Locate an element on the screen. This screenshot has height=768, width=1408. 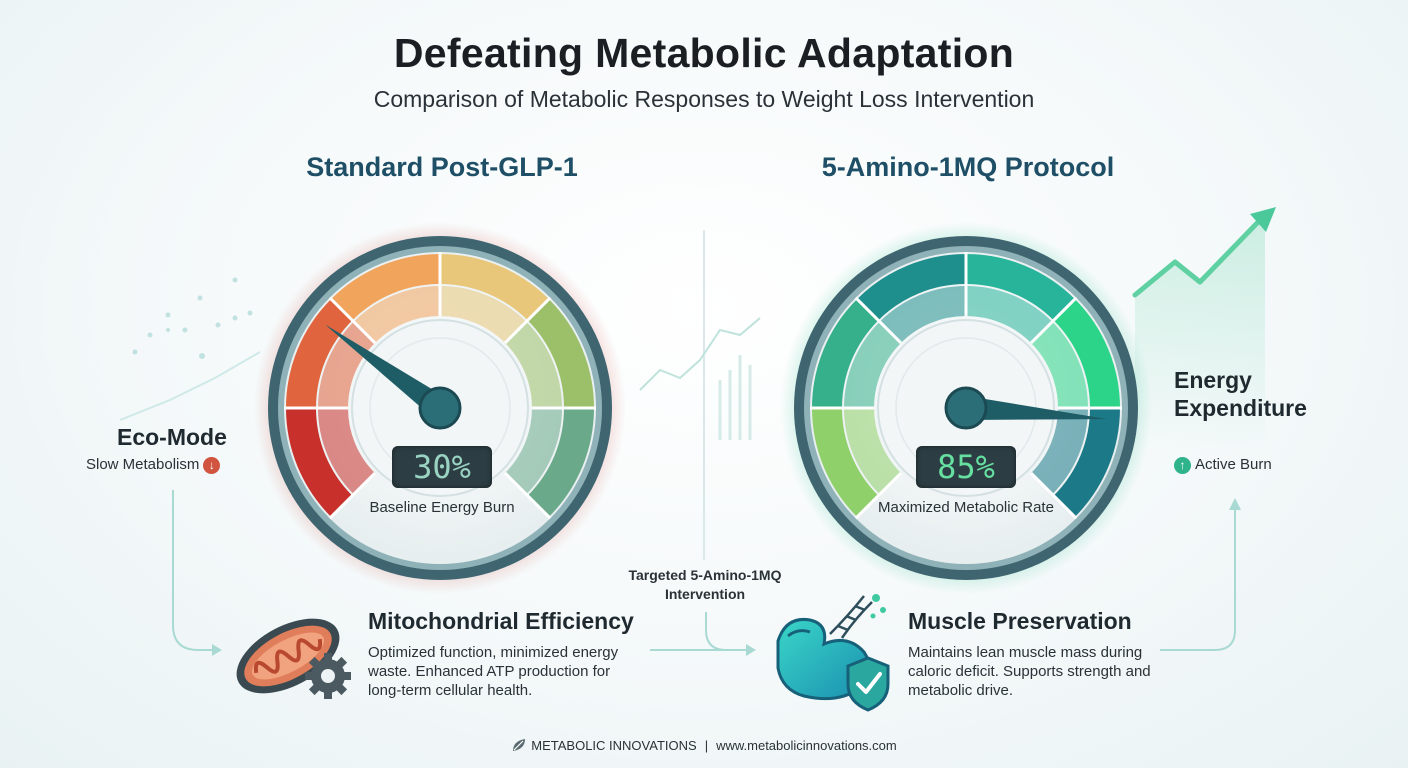
footer-url: www.metabolicinnovations.com is located at coordinates (806, 745).